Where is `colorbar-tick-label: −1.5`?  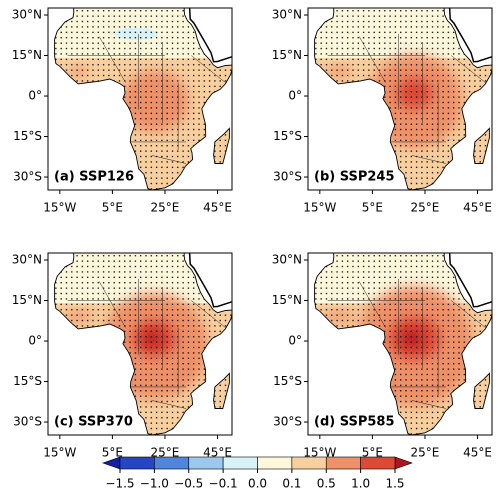
colorbar-tick-label: −1.5 is located at coordinates (119, 484).